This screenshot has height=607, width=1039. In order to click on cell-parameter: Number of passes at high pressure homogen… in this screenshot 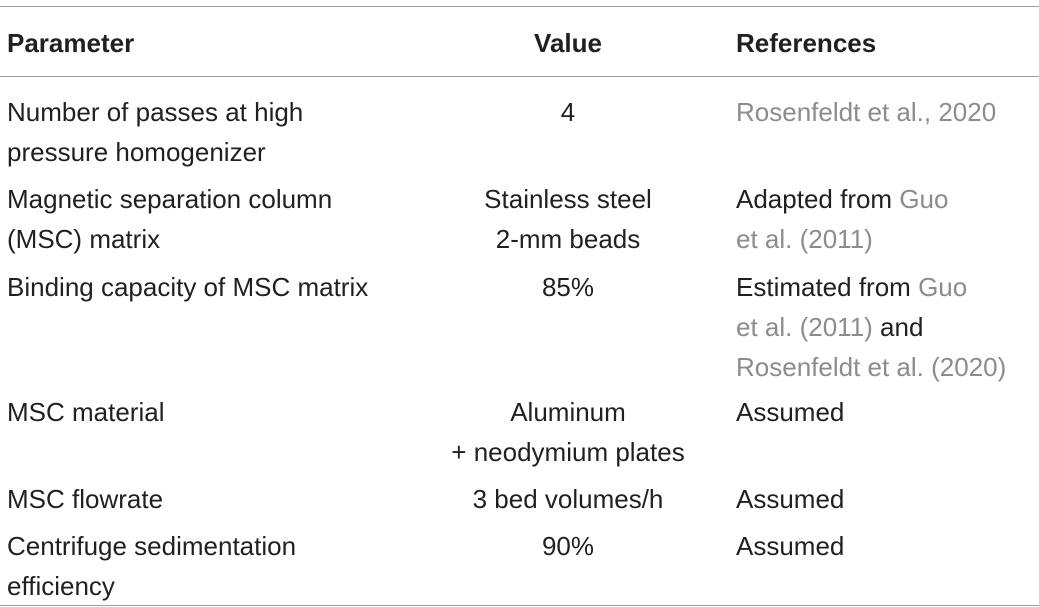, I will do `click(217, 132)`.